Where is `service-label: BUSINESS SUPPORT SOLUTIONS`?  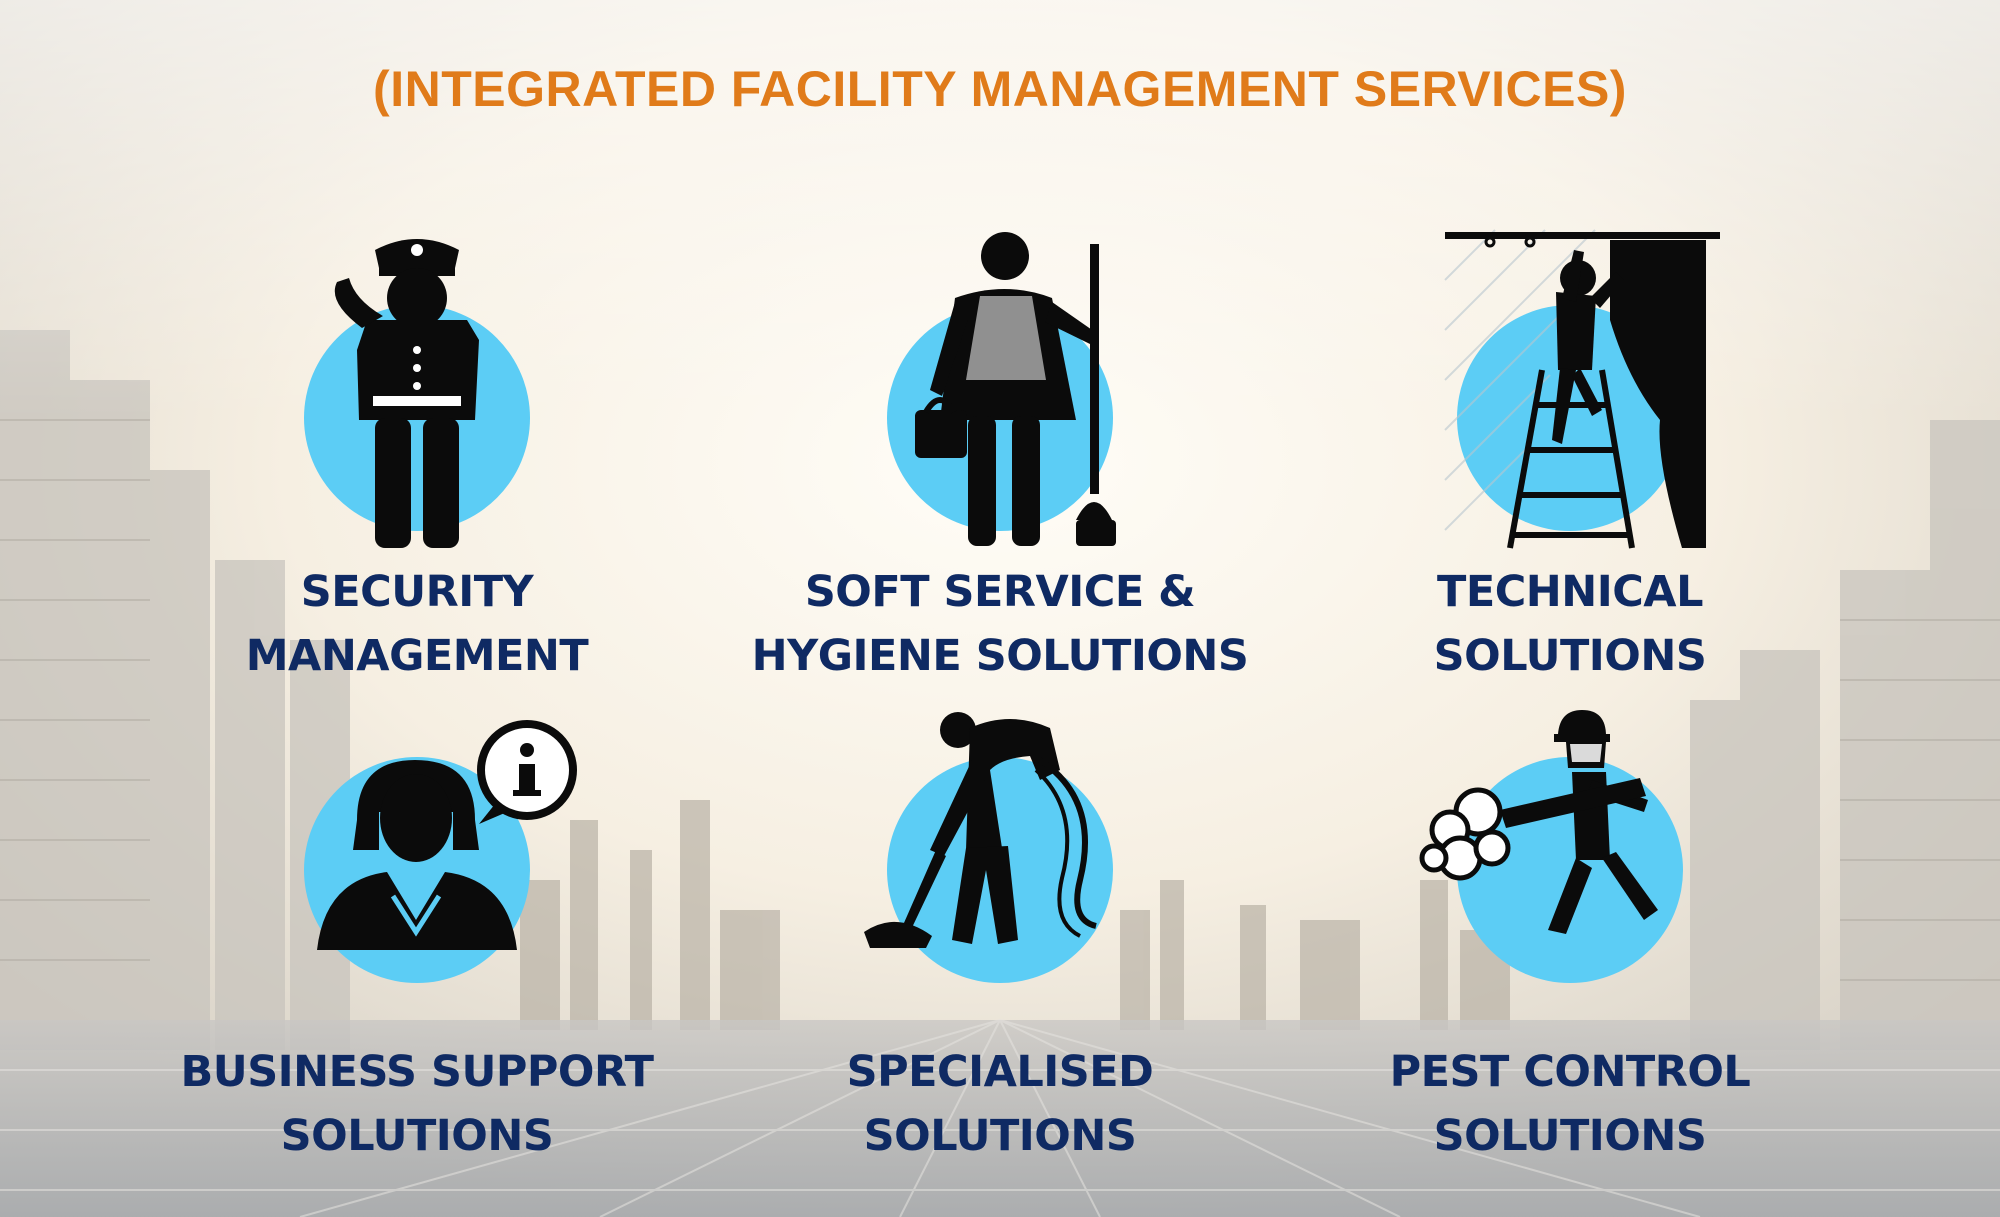
service-label: BUSINESS SUPPORT SOLUTIONS is located at coordinates (417, 1104).